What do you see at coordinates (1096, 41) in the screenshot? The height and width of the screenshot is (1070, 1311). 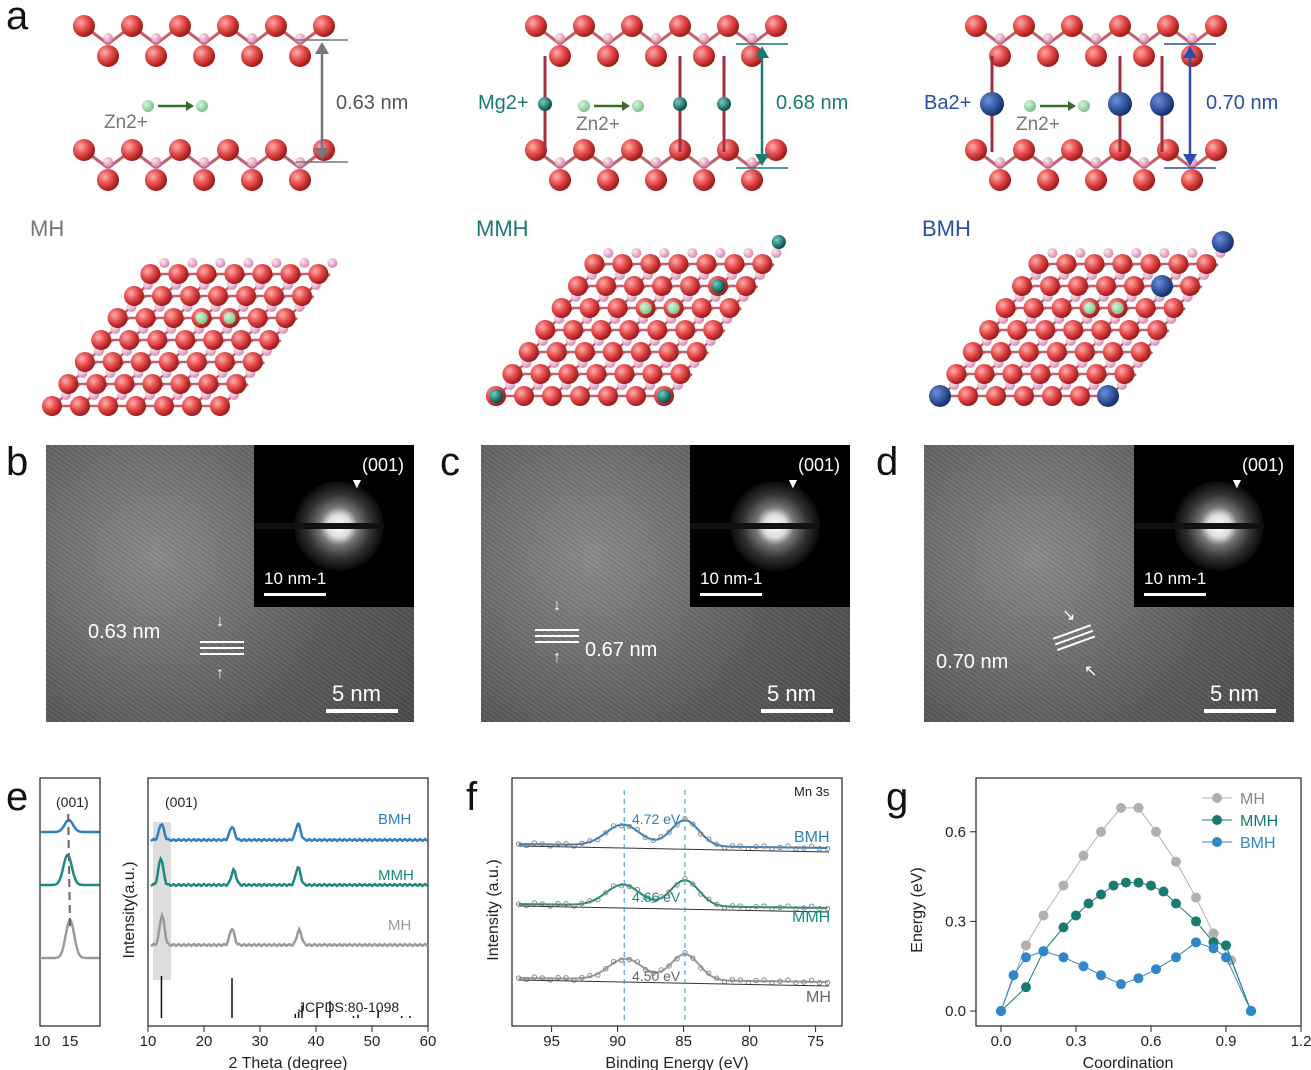 I see `bmh-top-layer` at bounding box center [1096, 41].